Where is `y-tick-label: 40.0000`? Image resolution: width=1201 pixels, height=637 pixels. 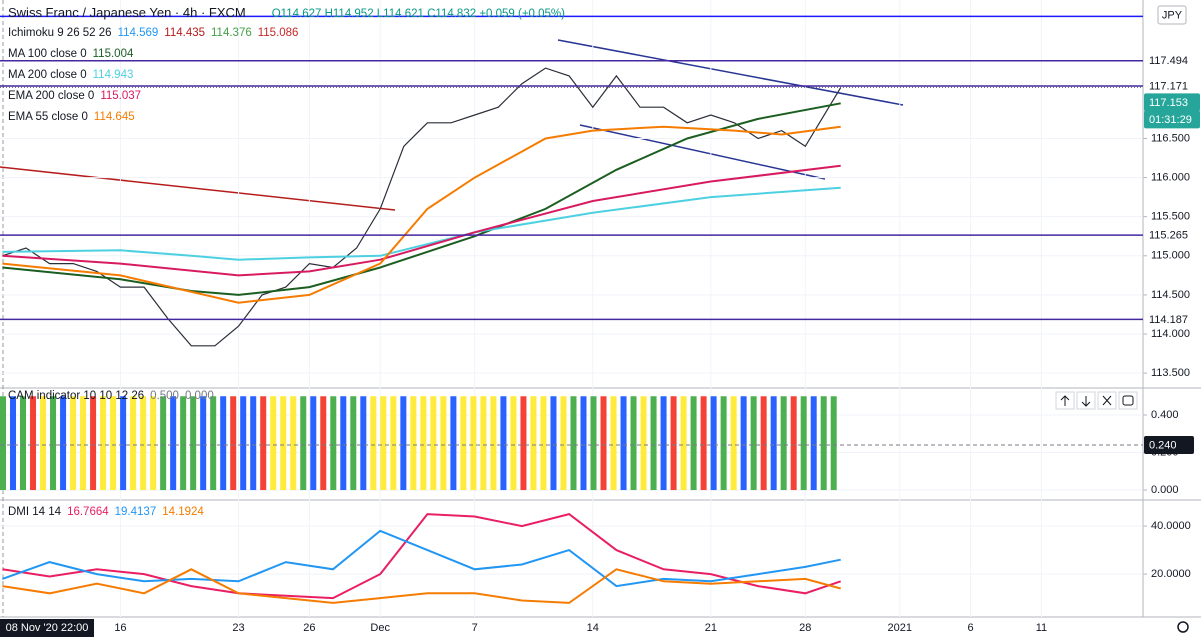
y-tick-label: 40.0000 is located at coordinates (1171, 526).